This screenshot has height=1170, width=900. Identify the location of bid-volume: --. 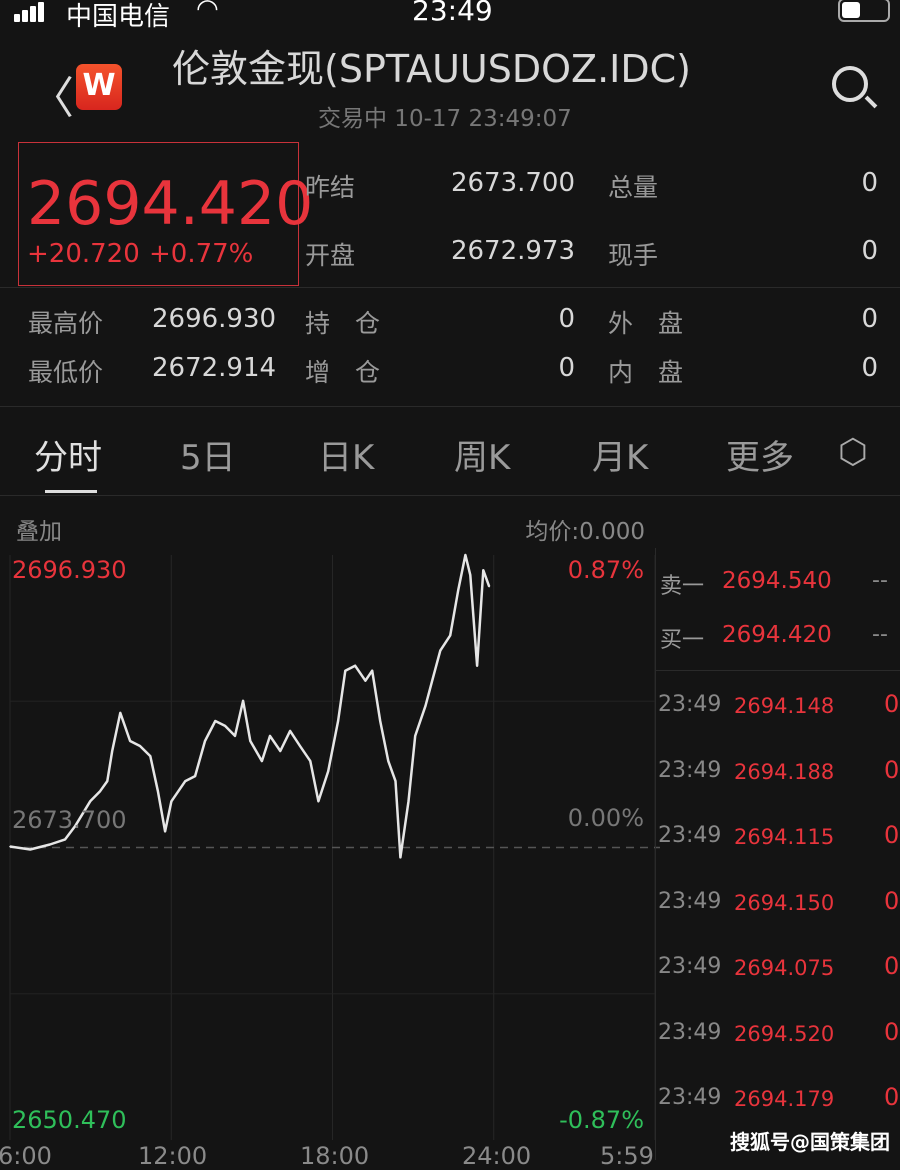
(880, 634).